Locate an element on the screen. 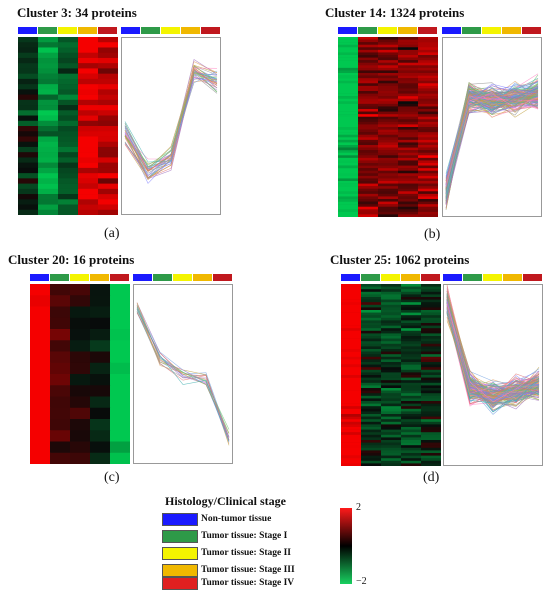 This screenshot has height=595, width=550. panel-d-label: (d) is located at coordinates (431, 477).